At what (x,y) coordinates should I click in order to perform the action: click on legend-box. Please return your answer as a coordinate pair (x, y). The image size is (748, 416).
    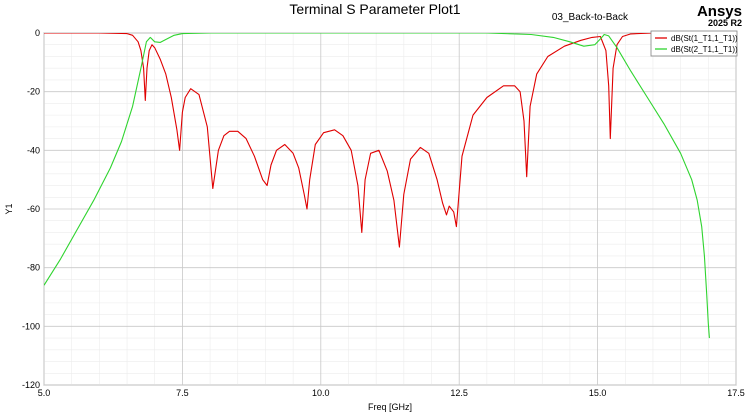
    Looking at the image, I should click on (694, 43).